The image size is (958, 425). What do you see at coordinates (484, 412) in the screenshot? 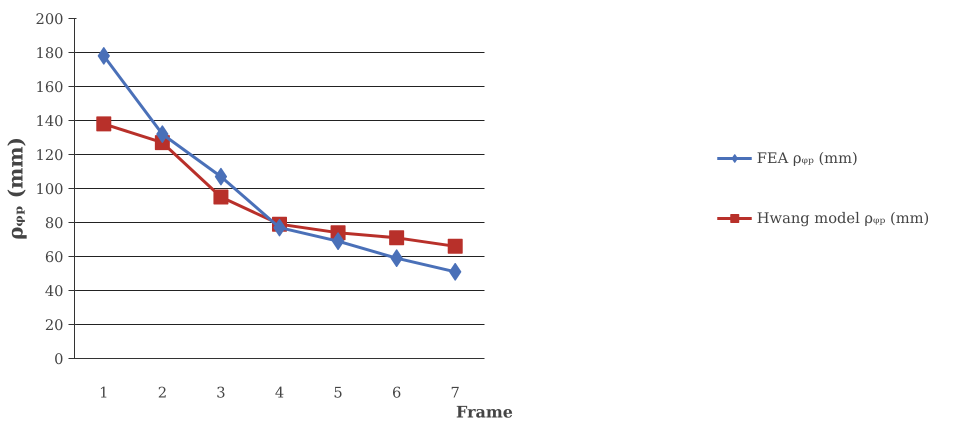
I see `x-axis-title: Frame` at bounding box center [484, 412].